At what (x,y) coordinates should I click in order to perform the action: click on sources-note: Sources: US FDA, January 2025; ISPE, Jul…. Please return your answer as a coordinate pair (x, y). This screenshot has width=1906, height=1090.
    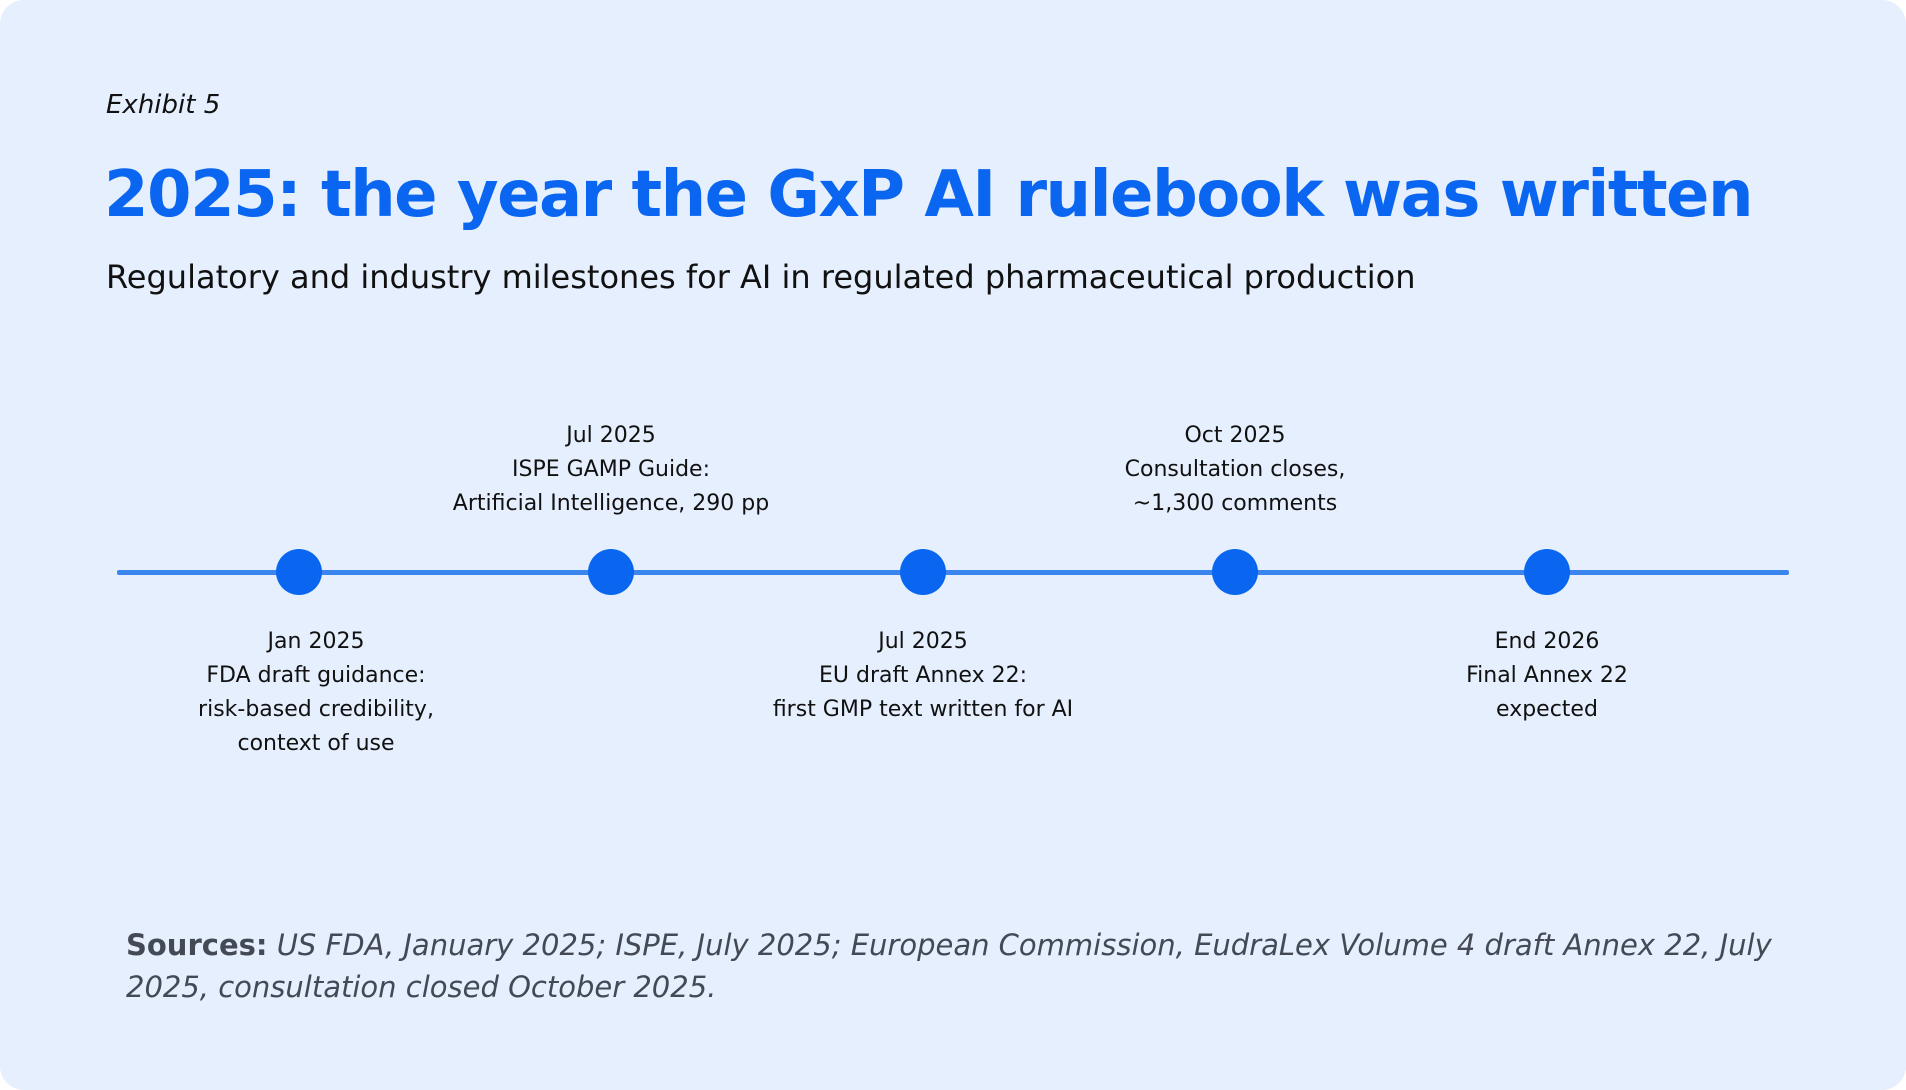
    Looking at the image, I should click on (966, 966).